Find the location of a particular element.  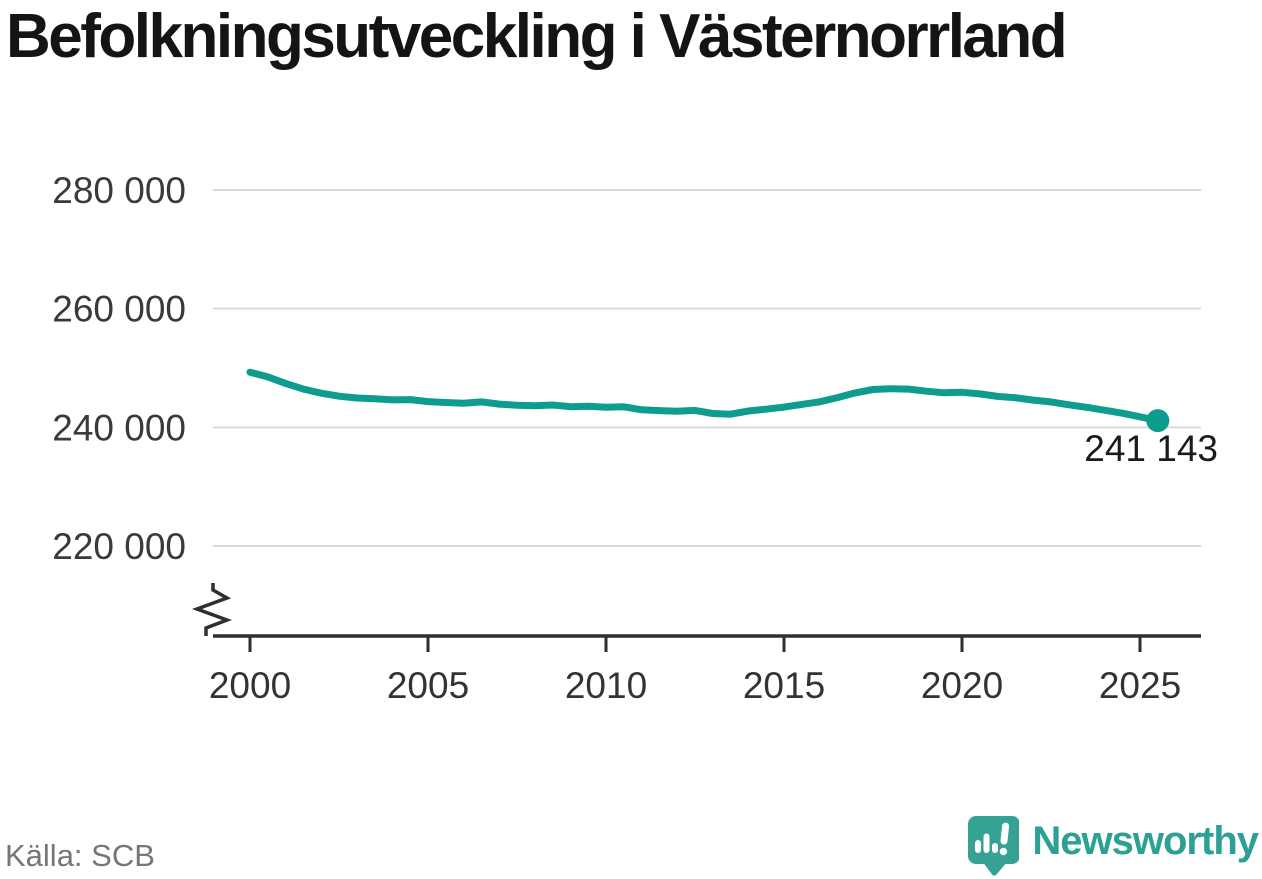

x-axis-tick-label: 2020 is located at coordinates (962, 685).